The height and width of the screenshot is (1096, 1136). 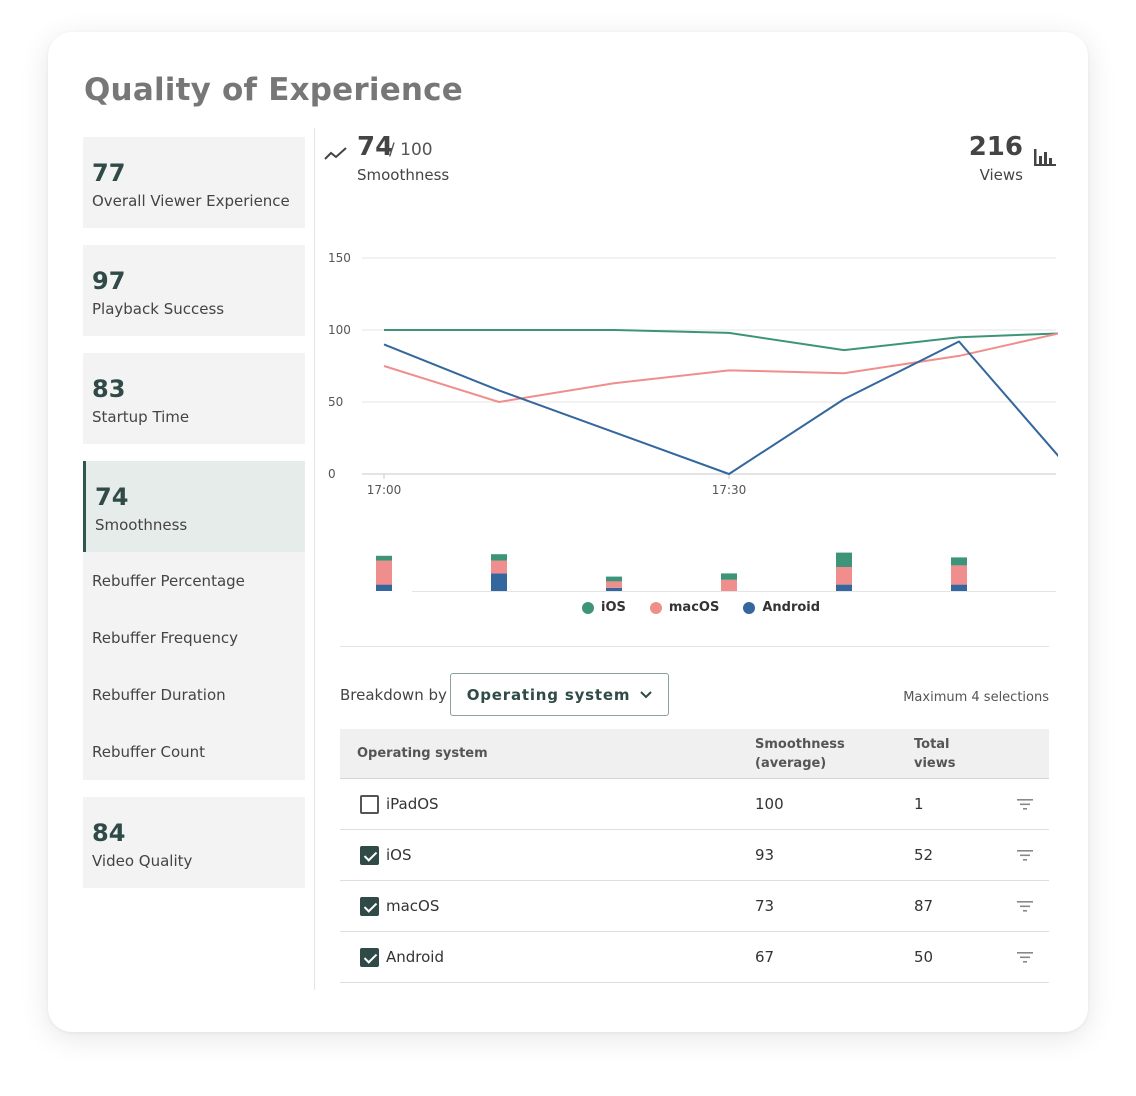 What do you see at coordinates (141, 417) in the screenshot?
I see `sidebar-card-label: Startup Time` at bounding box center [141, 417].